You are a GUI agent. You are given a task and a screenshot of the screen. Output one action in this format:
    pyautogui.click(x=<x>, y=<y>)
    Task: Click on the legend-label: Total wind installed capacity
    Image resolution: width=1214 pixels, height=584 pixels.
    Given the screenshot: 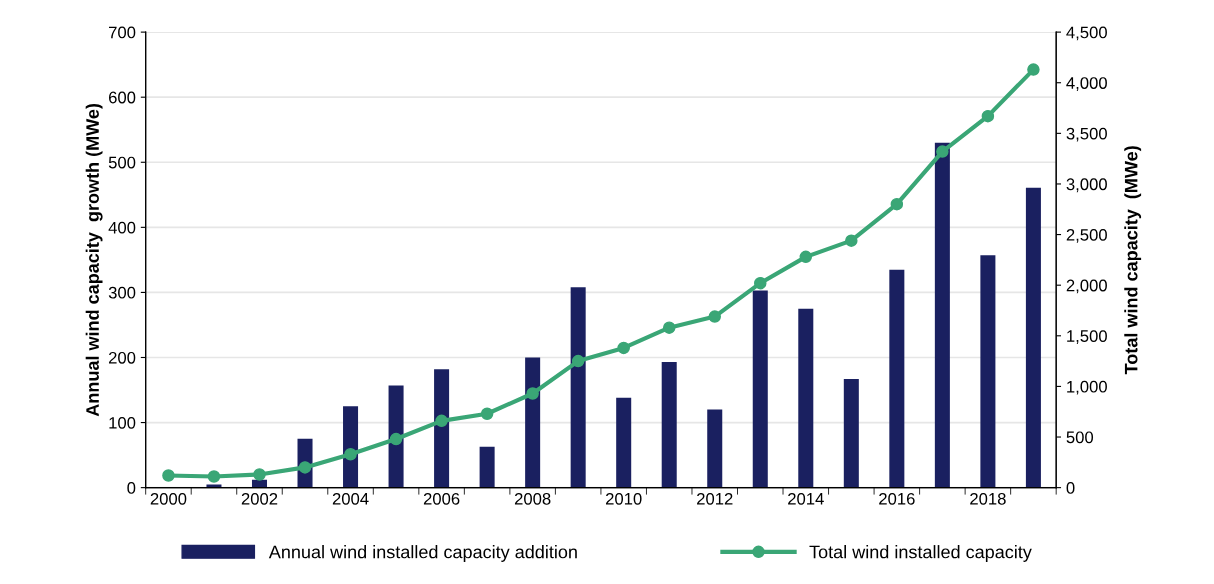 What is the action you would take?
    pyautogui.click(x=920, y=553)
    